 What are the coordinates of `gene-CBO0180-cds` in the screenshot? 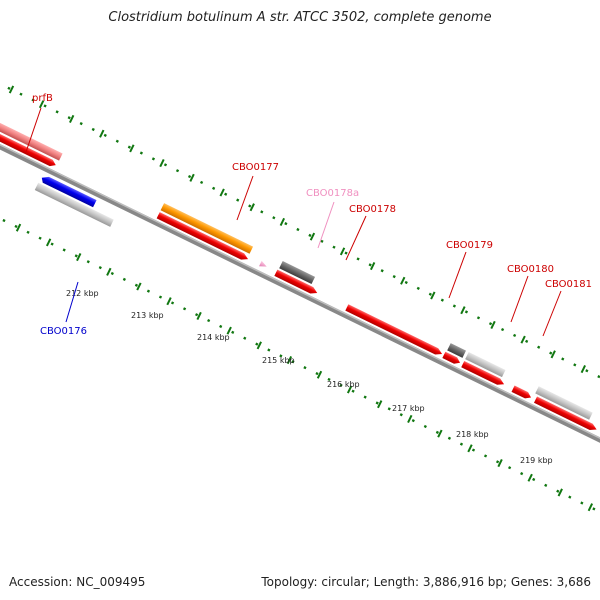 It's located at (483, 373).